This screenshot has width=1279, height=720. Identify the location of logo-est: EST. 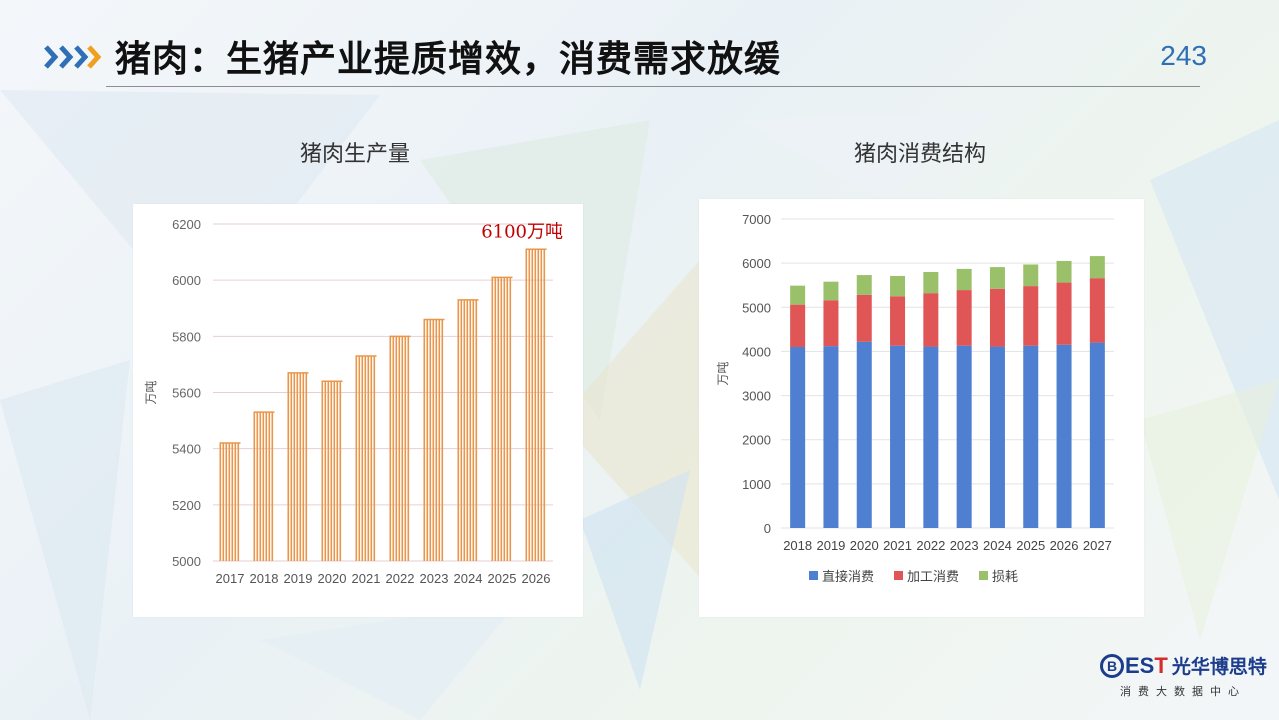
(1146, 665).